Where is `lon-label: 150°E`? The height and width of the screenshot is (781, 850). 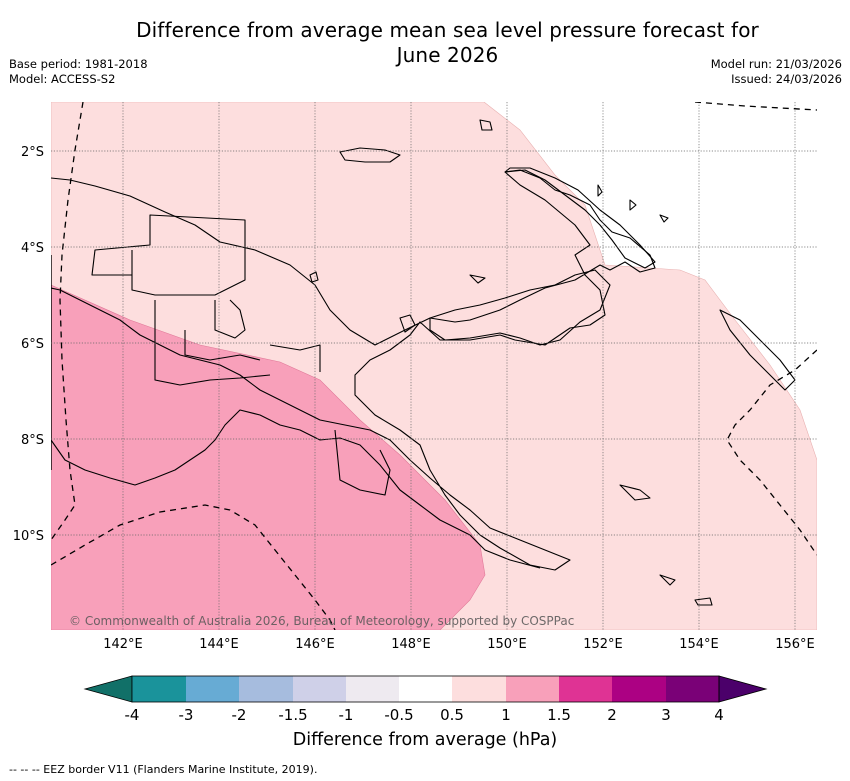 lon-label: 150°E is located at coordinates (507, 644).